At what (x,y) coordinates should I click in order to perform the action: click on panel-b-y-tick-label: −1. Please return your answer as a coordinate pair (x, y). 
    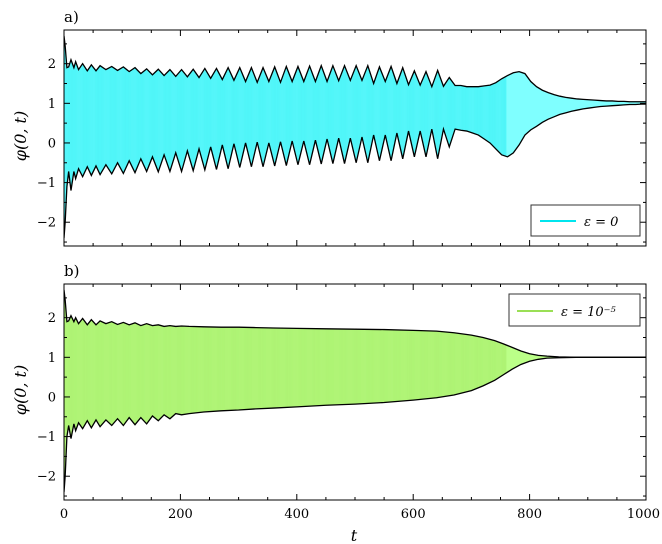
    Looking at the image, I should click on (46, 437).